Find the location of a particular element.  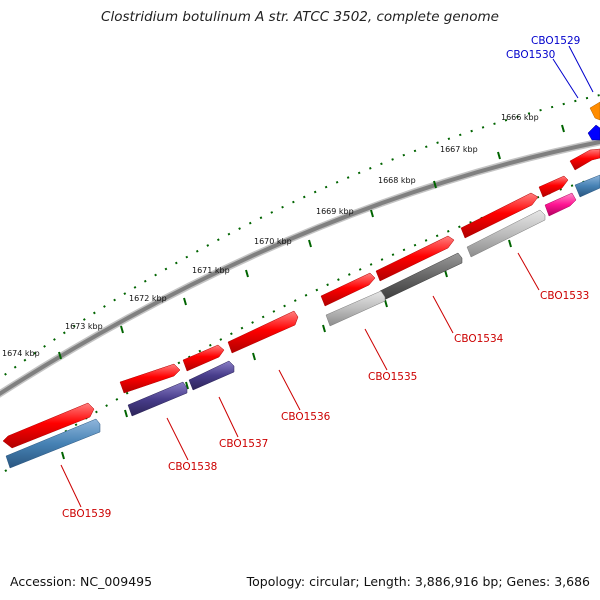

scale-label: 1674 kbp is located at coordinates (21, 353).